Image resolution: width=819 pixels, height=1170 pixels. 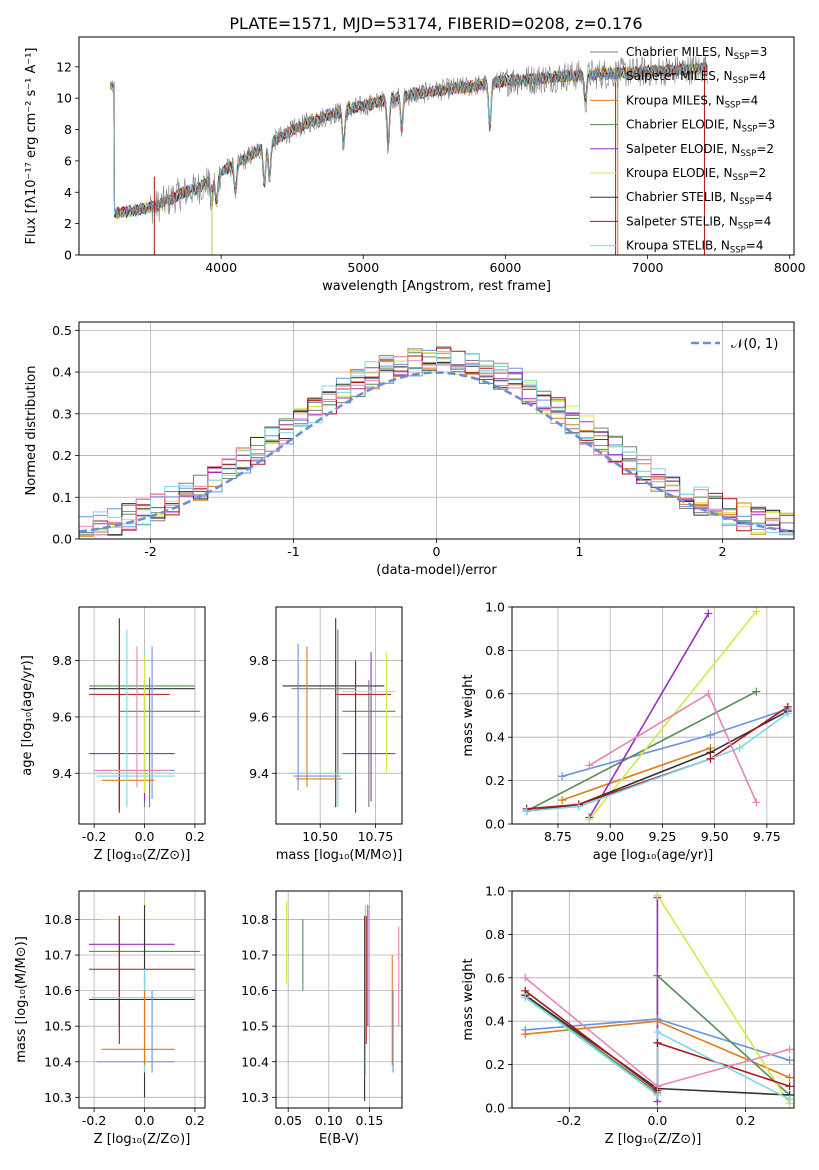 I want to click on y-tick-label: 10.7, so click(x=255, y=955).